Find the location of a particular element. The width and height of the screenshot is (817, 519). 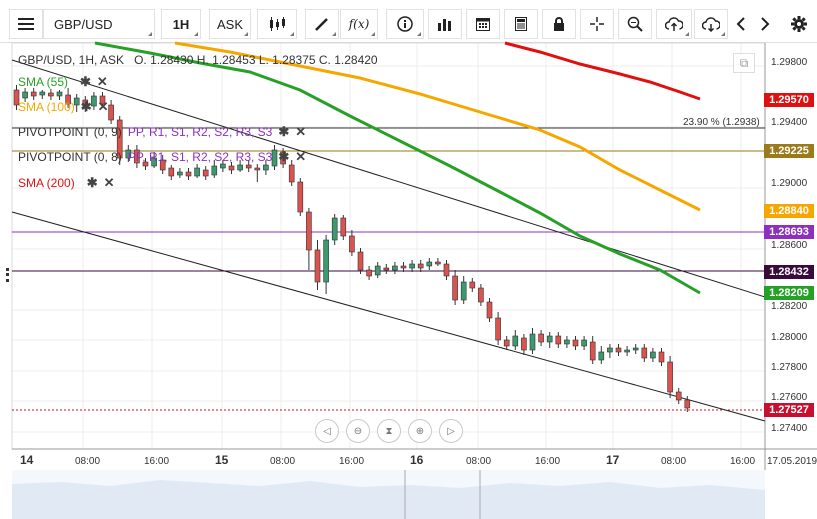

prev-icon is located at coordinates (740, 24).